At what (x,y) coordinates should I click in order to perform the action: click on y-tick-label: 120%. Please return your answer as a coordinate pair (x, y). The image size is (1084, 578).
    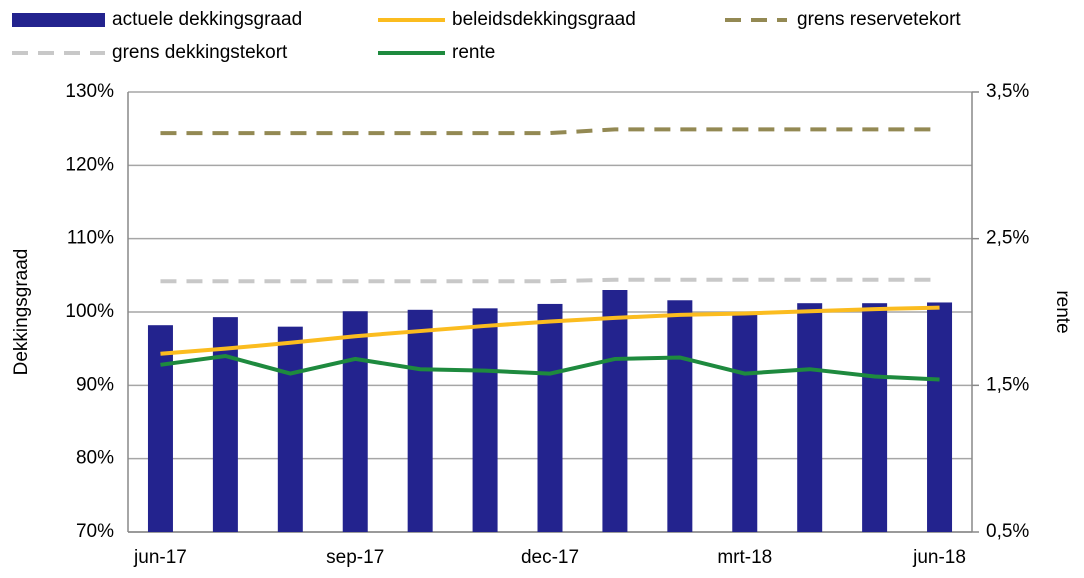
    Looking at the image, I should click on (89, 164).